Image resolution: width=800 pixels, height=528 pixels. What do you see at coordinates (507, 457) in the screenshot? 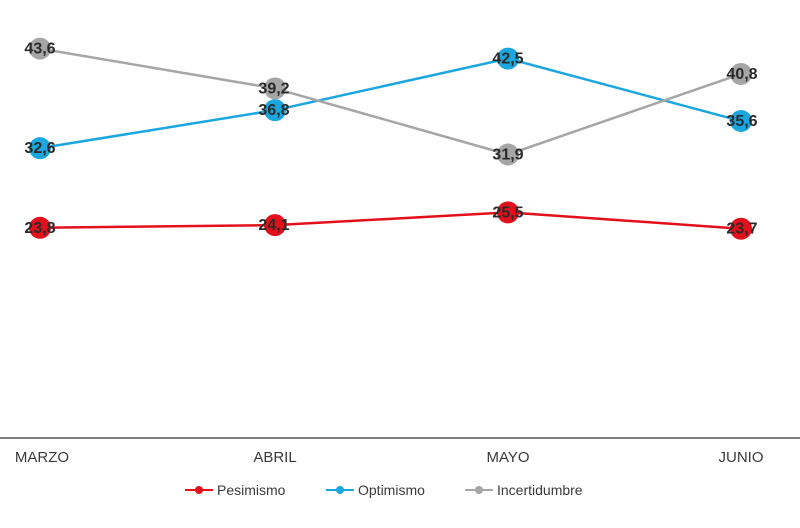
I see `x-tick-mayo: MAYO` at bounding box center [507, 457].